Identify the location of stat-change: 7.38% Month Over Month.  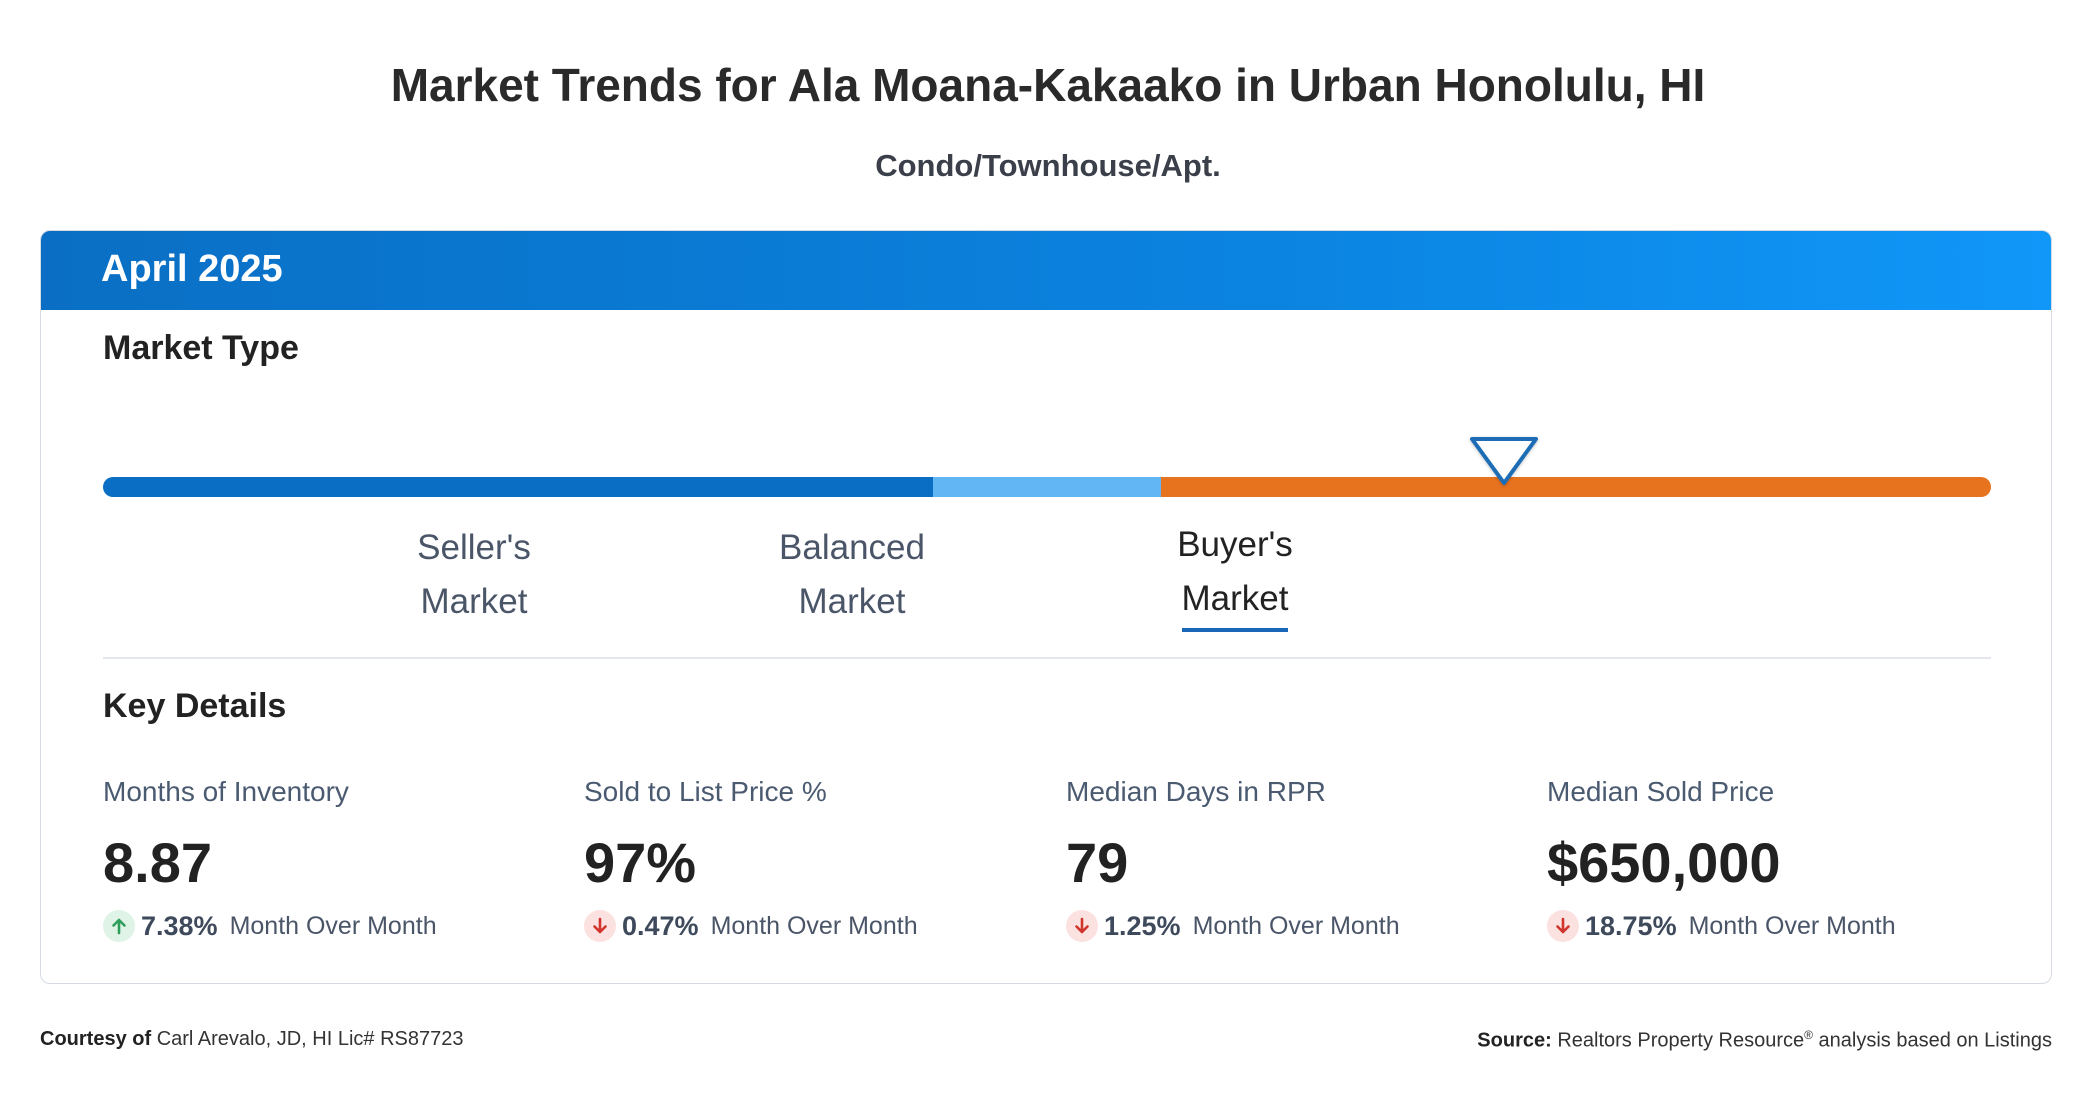
(333, 926).